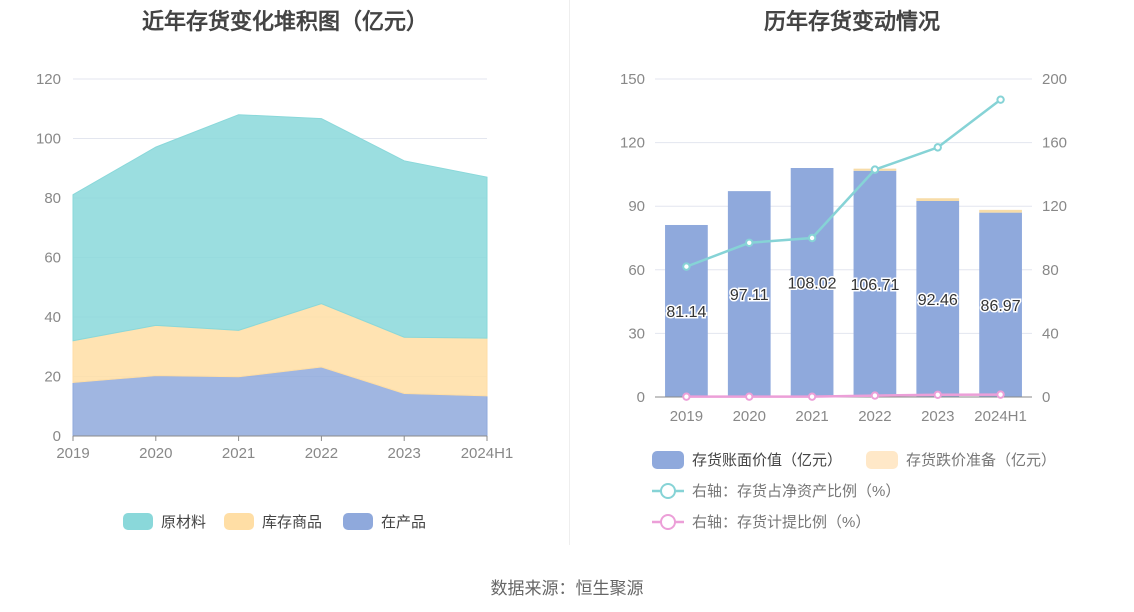 This screenshot has height=612, width=1134. I want to click on y-tick-label: 150, so click(632, 79).